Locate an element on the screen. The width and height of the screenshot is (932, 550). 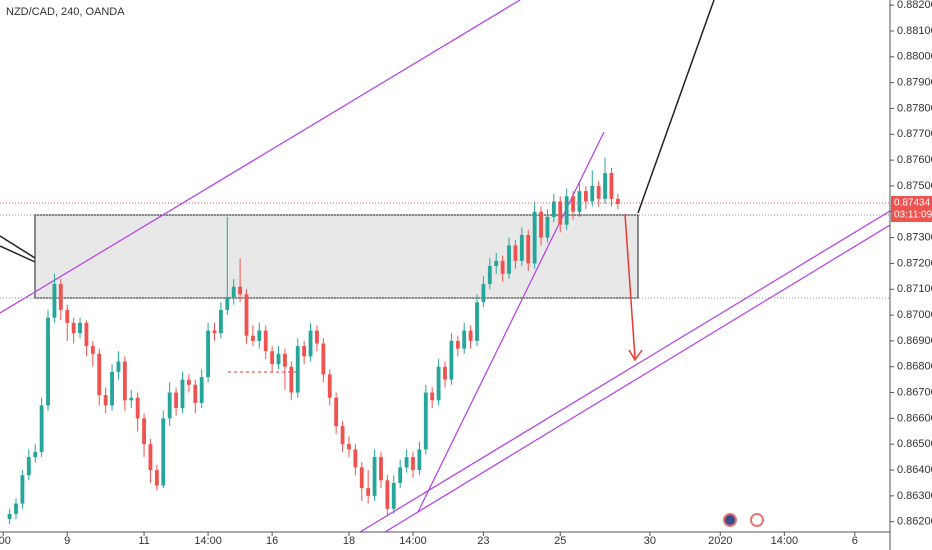
x-tick-label: 25 is located at coordinates (560, 541).